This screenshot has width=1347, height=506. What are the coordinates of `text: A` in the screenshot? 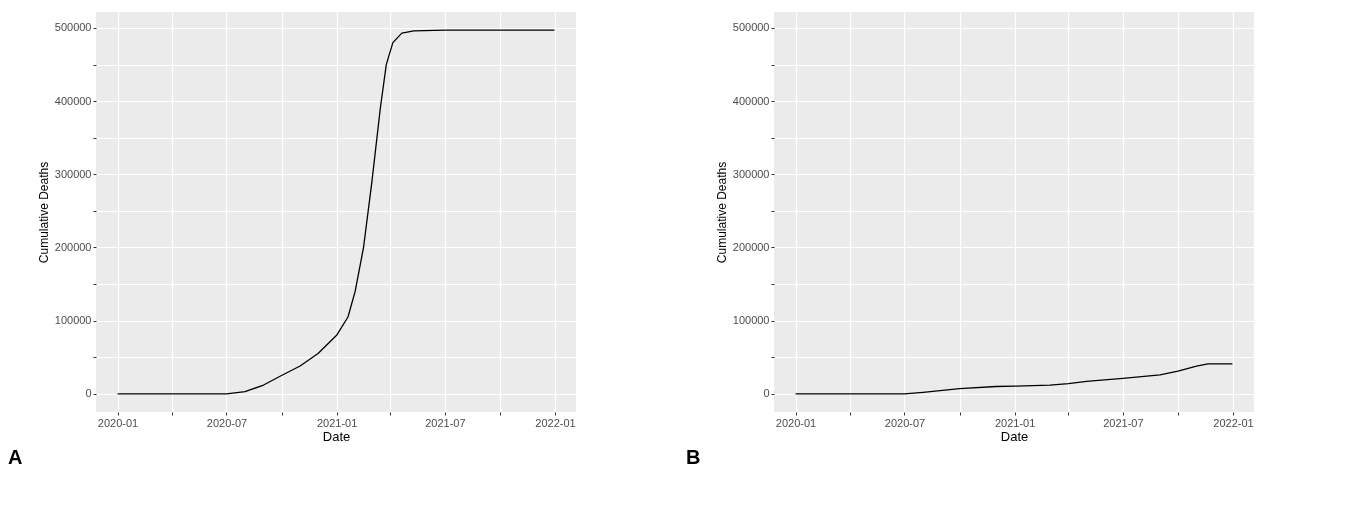 It's located at (15, 457).